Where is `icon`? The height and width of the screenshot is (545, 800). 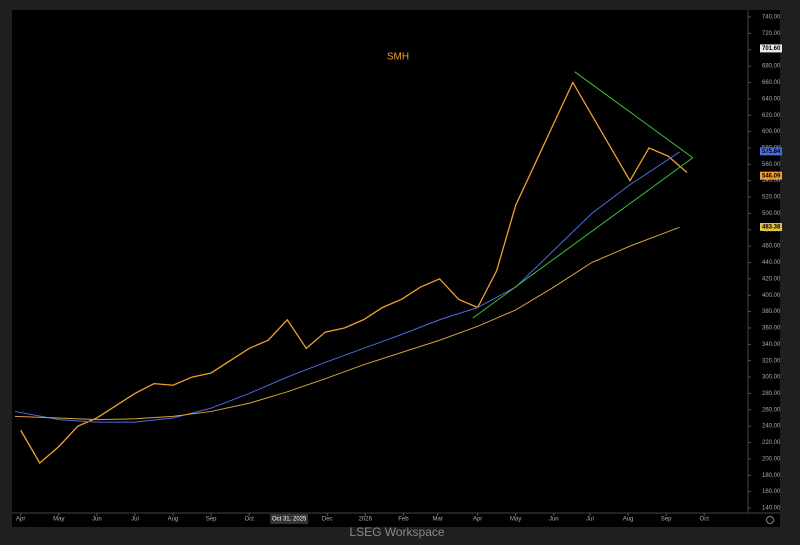 icon is located at coordinates (770, 520).